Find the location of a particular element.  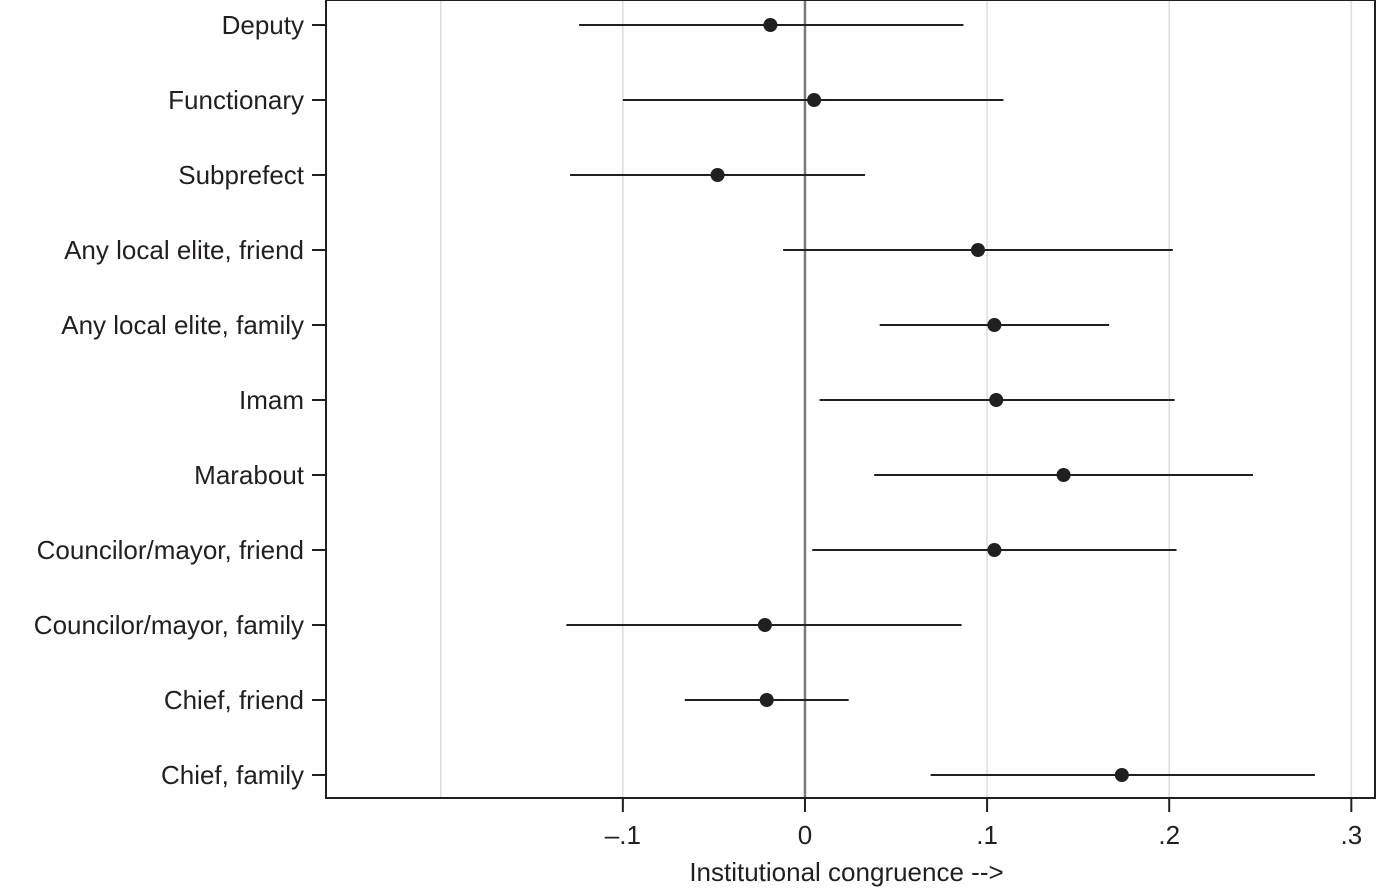

category-label: Councilor/mayor, family is located at coordinates (169, 625).